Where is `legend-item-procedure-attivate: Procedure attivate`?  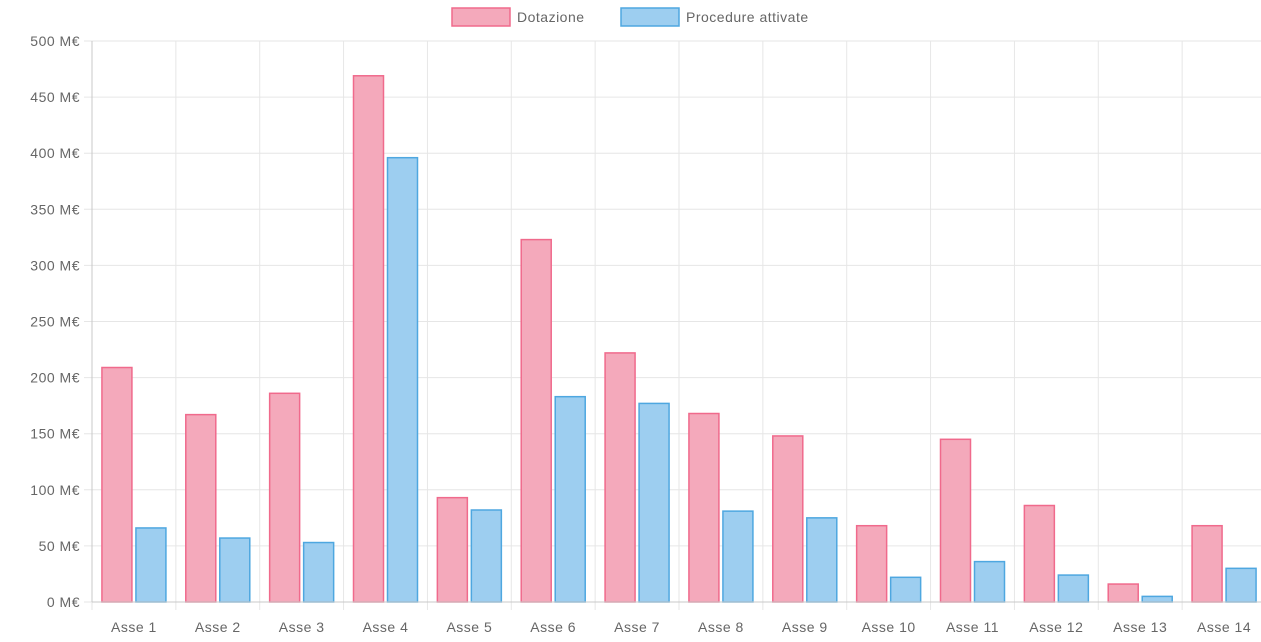
legend-item-procedure-attivate: Procedure attivate is located at coordinates (714, 17).